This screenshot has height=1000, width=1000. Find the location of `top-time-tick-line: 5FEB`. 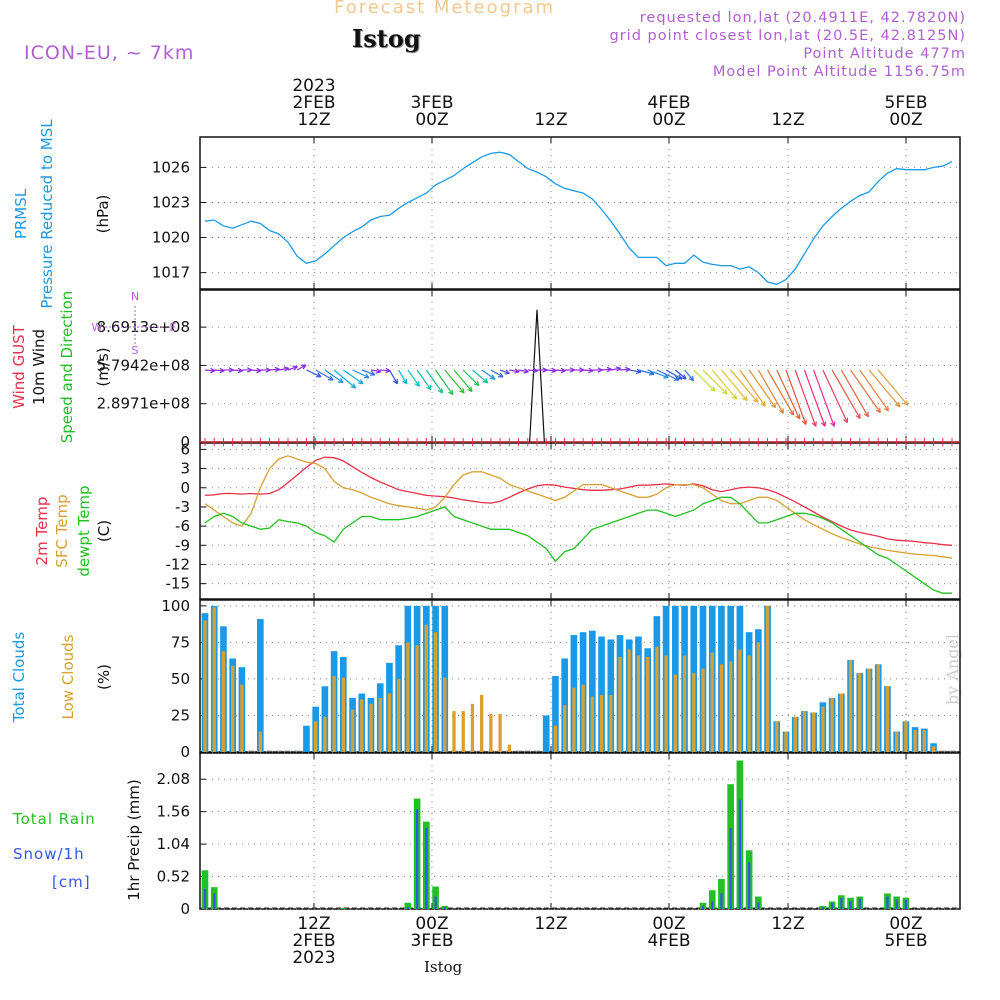

top-time-tick-line: 5FEB is located at coordinates (906, 103).